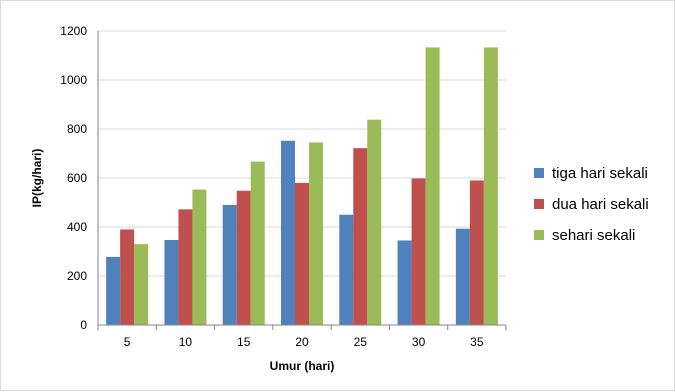 The image size is (675, 392). Describe the element at coordinates (127, 342) in the screenshot. I see `x-tick-label: 5` at that location.